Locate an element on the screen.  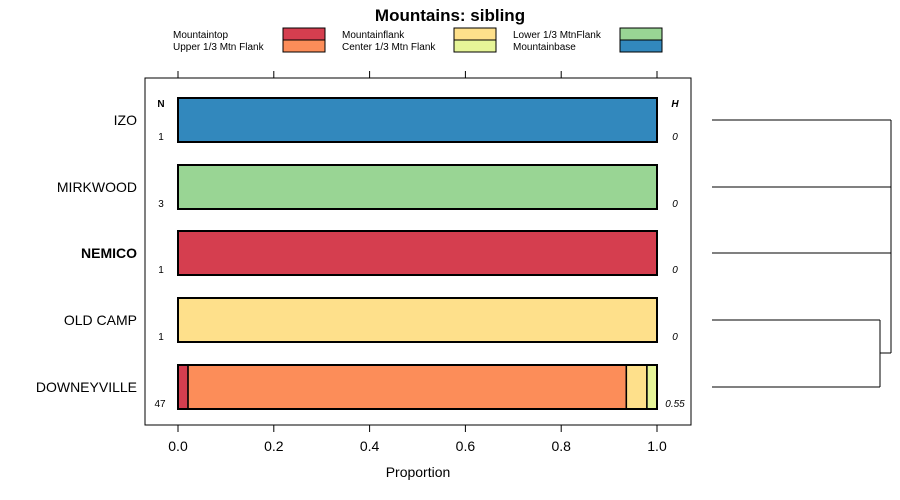
h-labels: 0 0 0 0 0.55 is located at coordinates (675, 271).